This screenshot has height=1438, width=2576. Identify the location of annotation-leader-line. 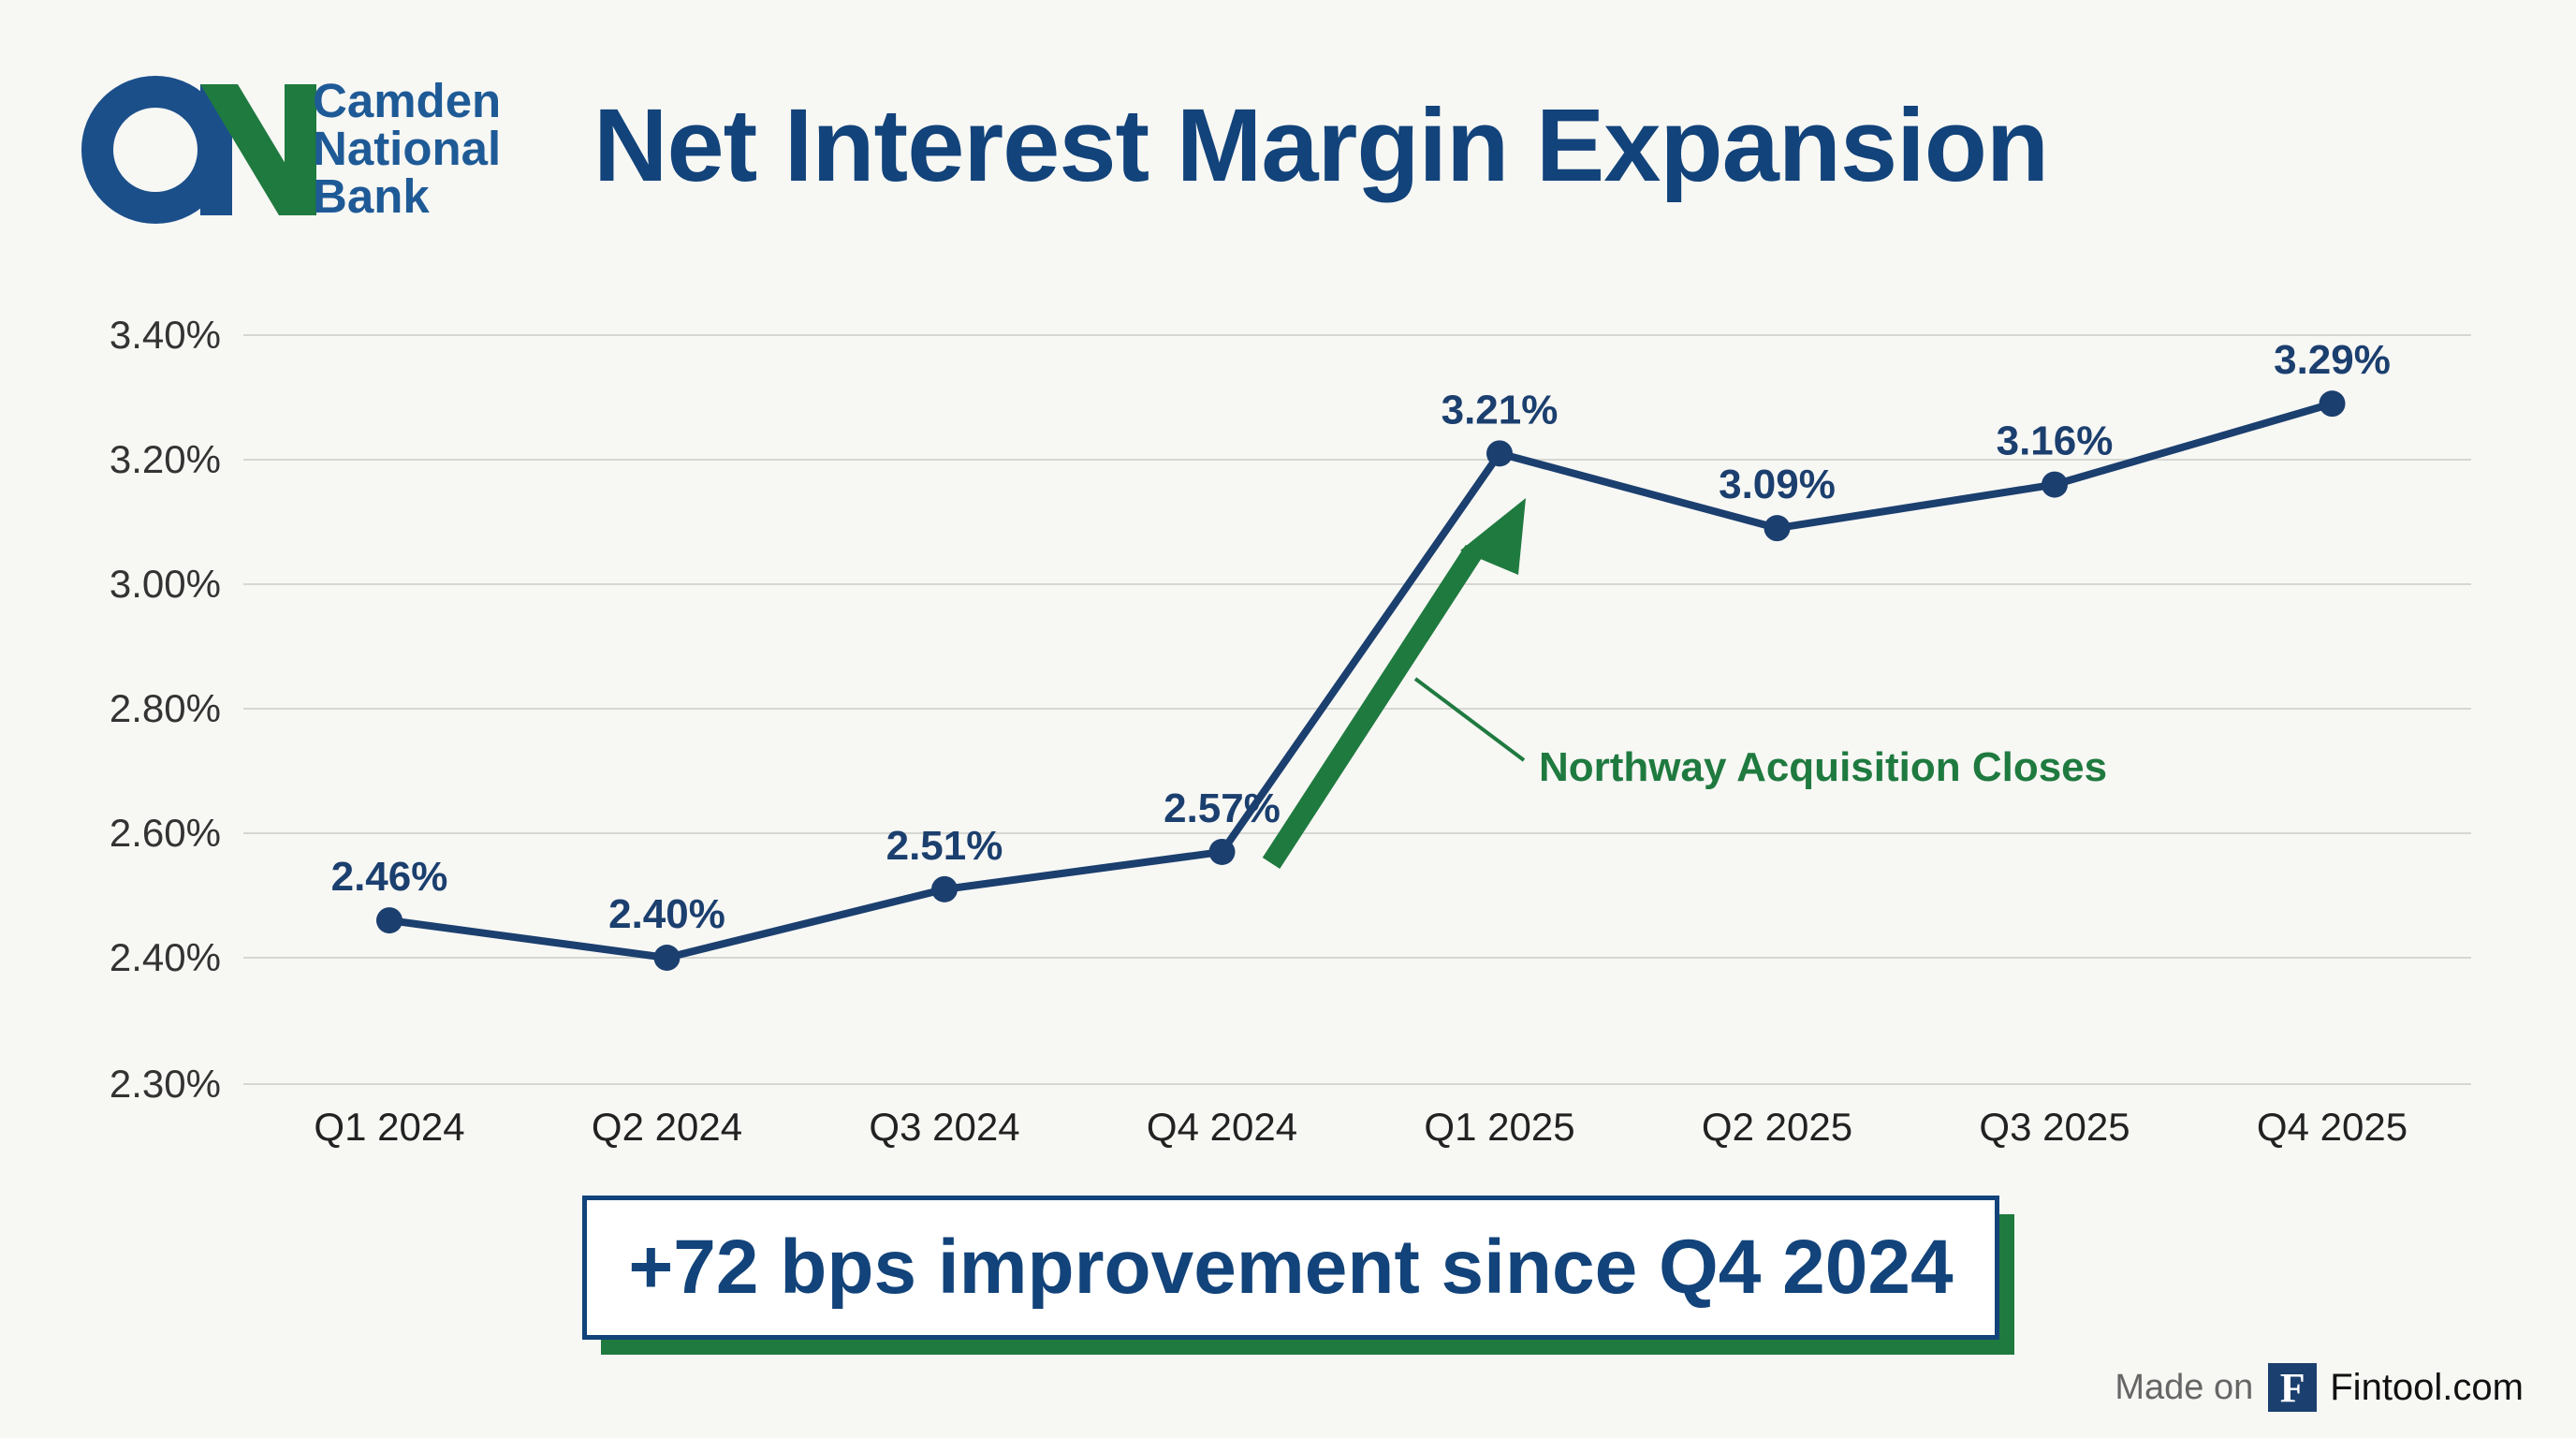
(1469, 719).